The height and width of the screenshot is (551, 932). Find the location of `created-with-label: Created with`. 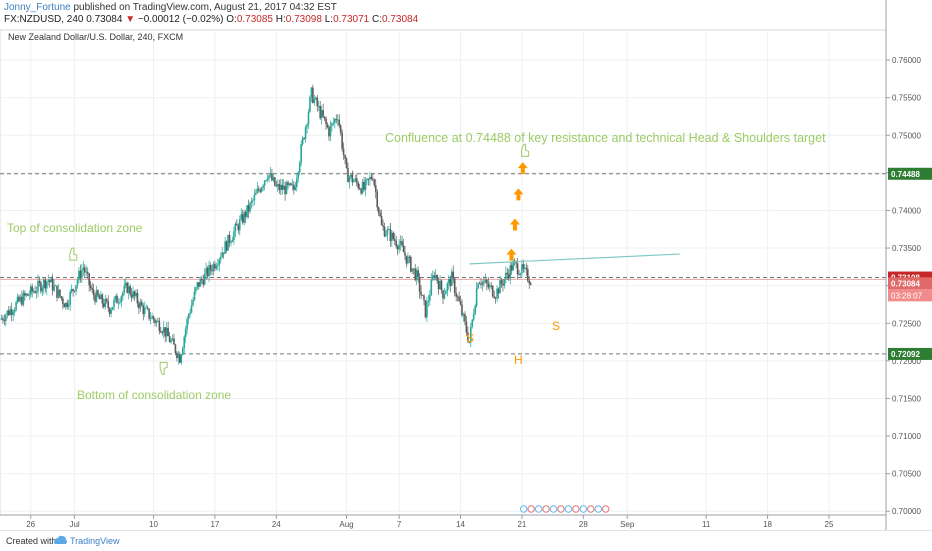

created-with-label: Created with is located at coordinates (31, 541).